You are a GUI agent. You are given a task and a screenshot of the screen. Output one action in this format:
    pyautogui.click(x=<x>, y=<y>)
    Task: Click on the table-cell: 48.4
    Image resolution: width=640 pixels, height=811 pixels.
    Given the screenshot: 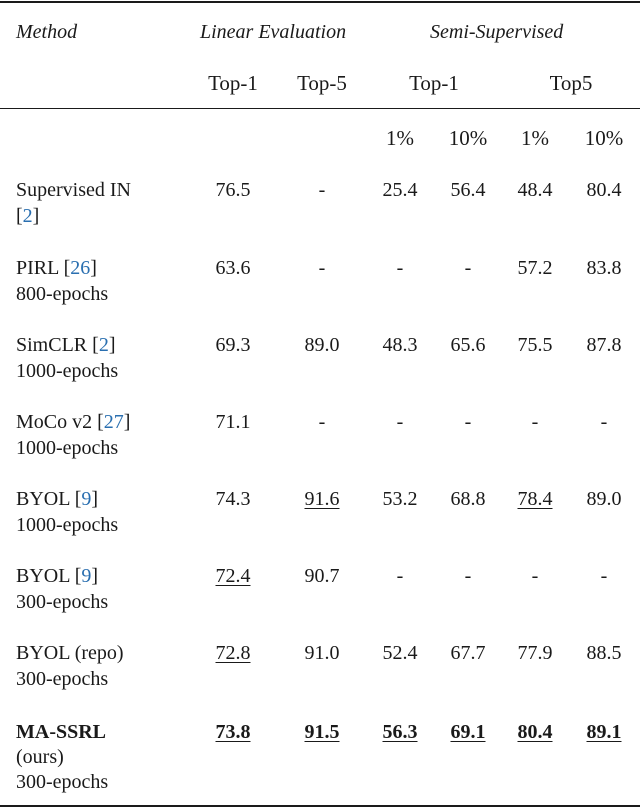 What is the action you would take?
    pyautogui.click(x=535, y=190)
    